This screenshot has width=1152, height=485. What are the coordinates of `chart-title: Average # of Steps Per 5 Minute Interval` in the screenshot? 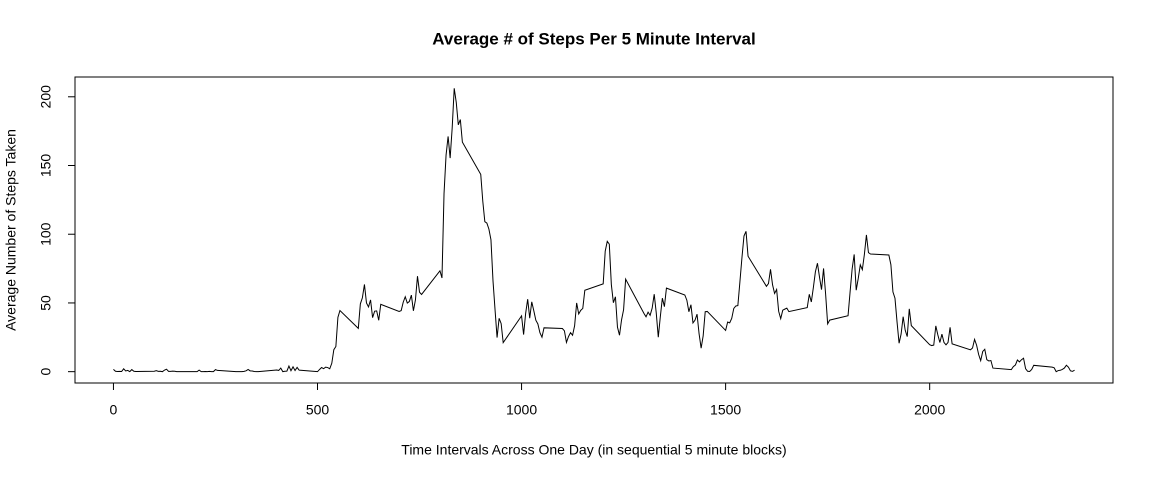 It's located at (593, 38).